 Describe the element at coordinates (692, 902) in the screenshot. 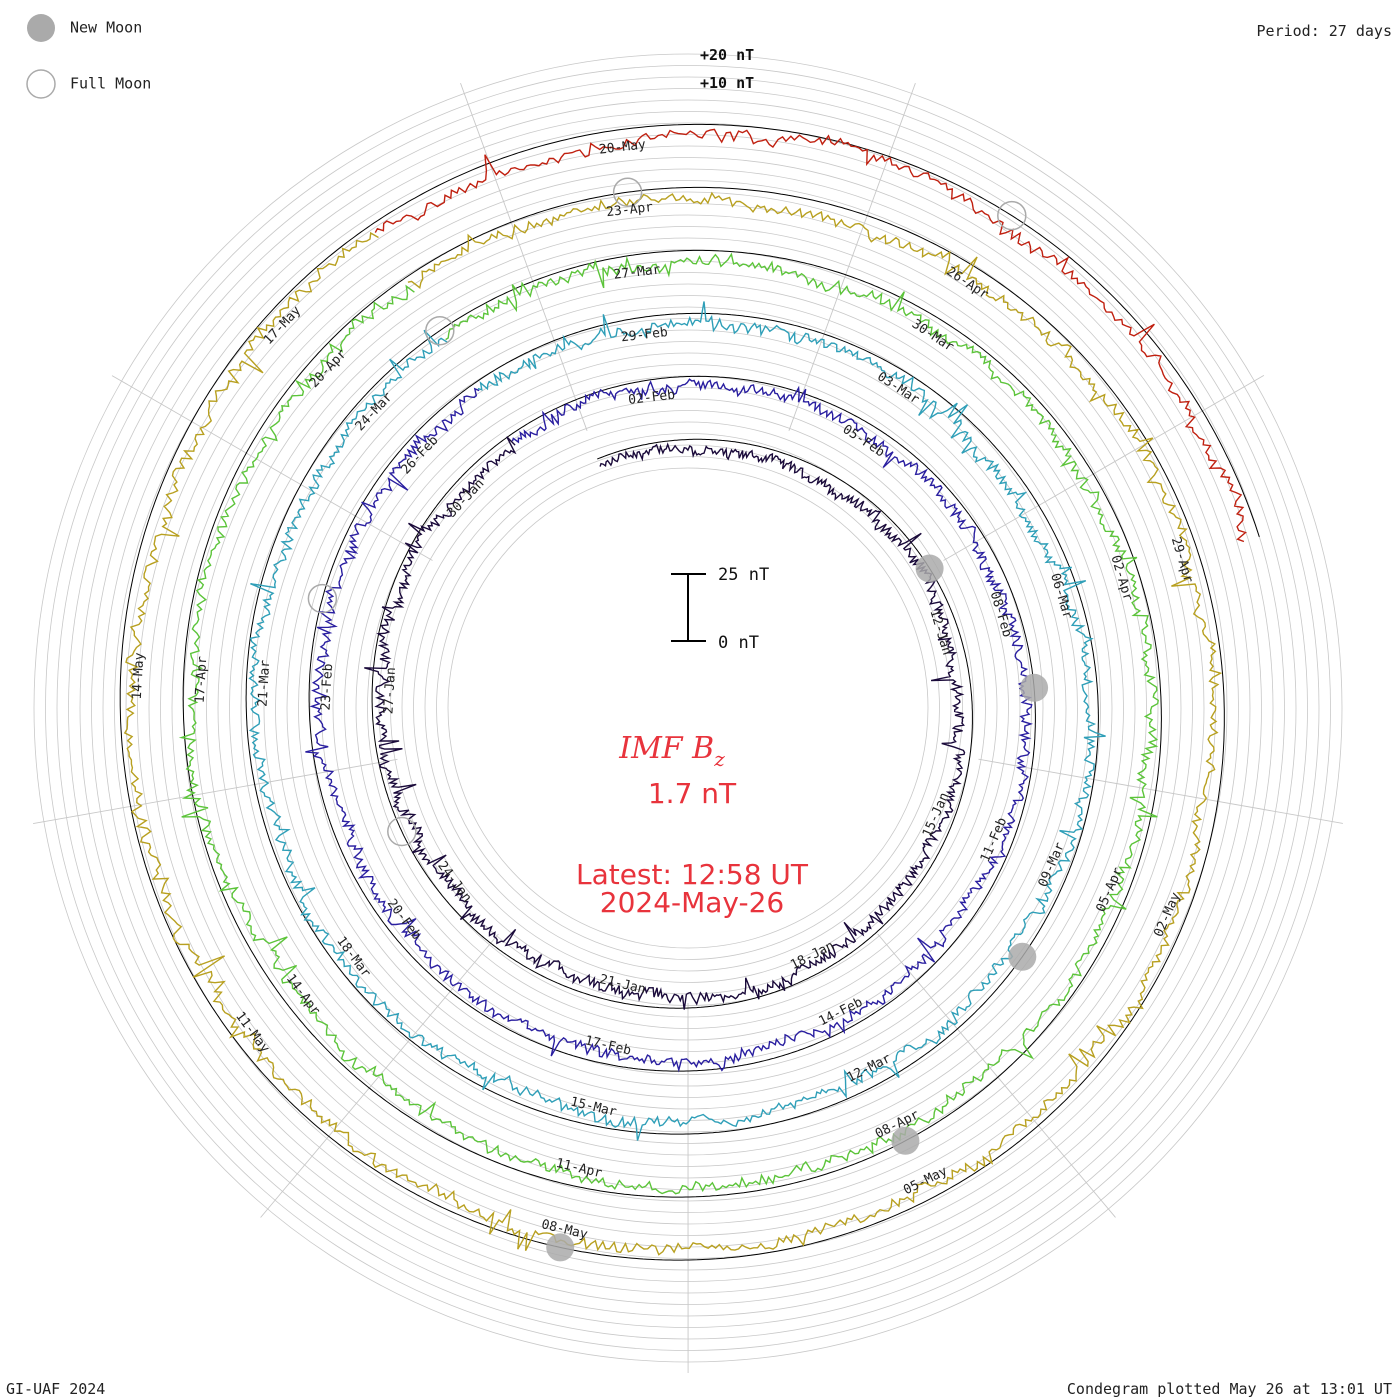

I see `latest-date: 2024-May-26` at that location.